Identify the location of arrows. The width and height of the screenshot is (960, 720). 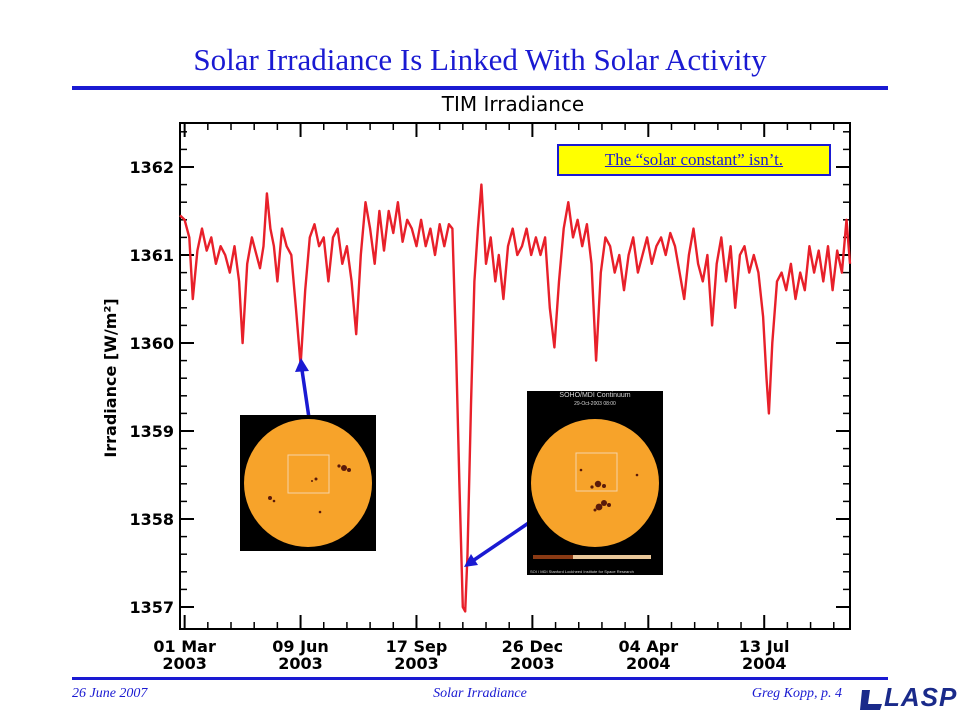
(413, 462).